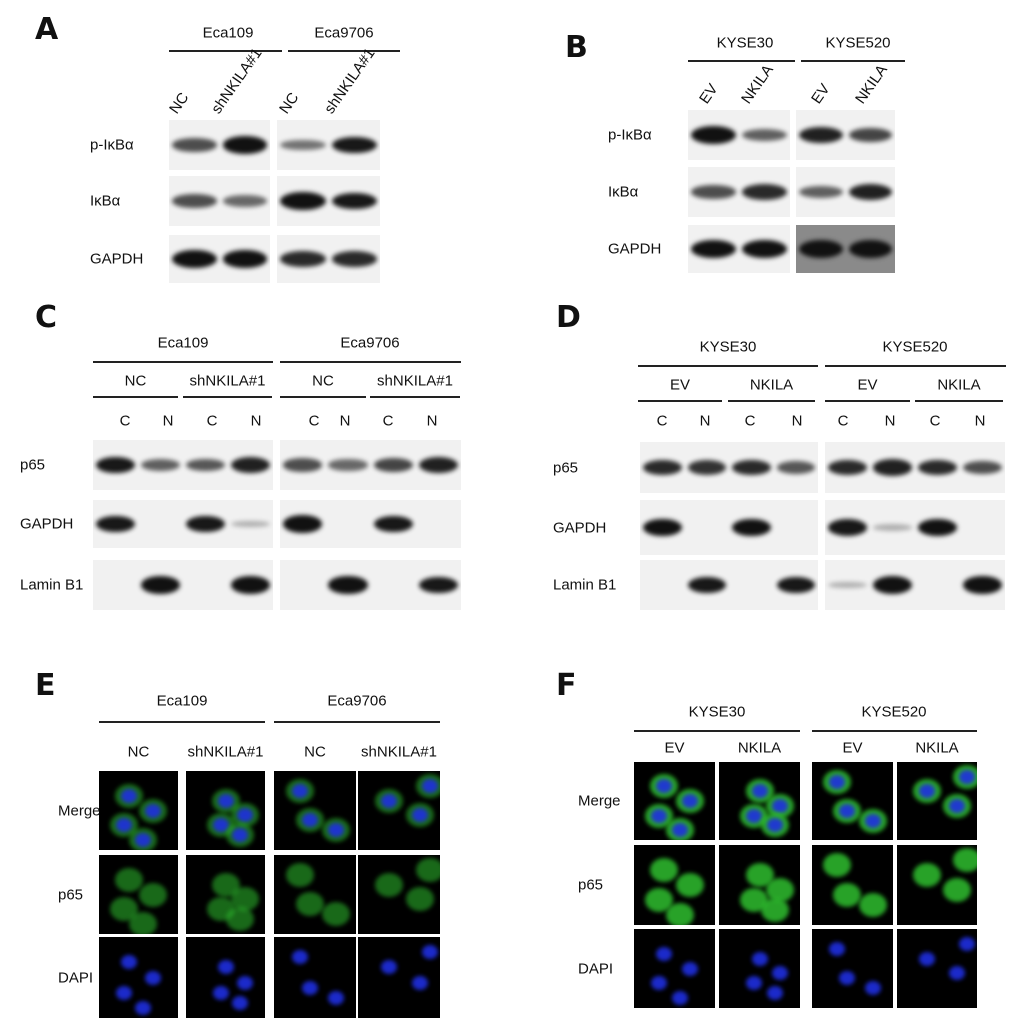 The image size is (1020, 1033). What do you see at coordinates (759, 748) in the screenshot?
I see `lane-label: NKILA` at bounding box center [759, 748].